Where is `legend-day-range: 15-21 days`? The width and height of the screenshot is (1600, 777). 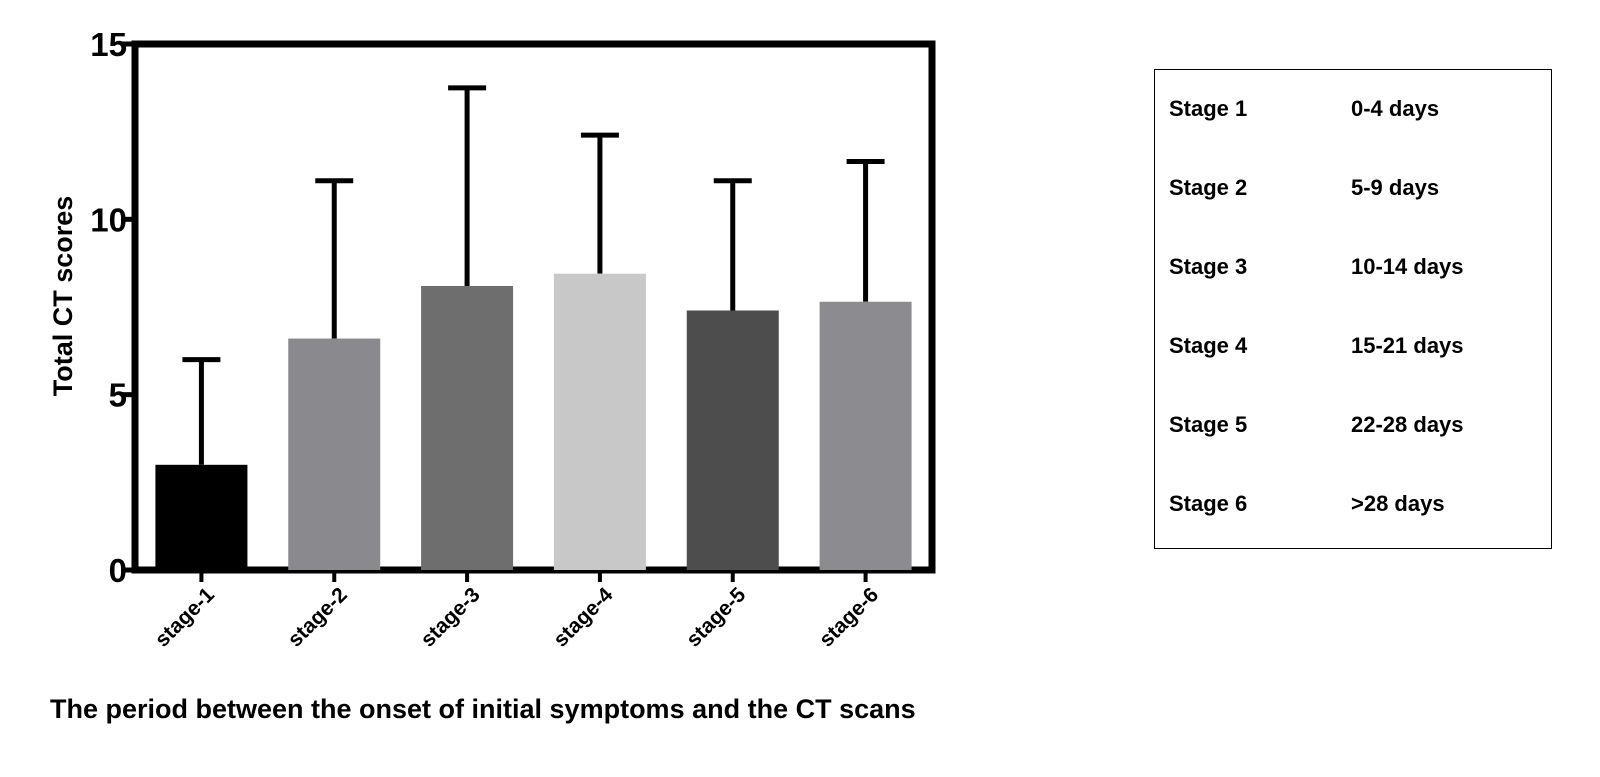
legend-day-range: 15-21 days is located at coordinates (1407, 345).